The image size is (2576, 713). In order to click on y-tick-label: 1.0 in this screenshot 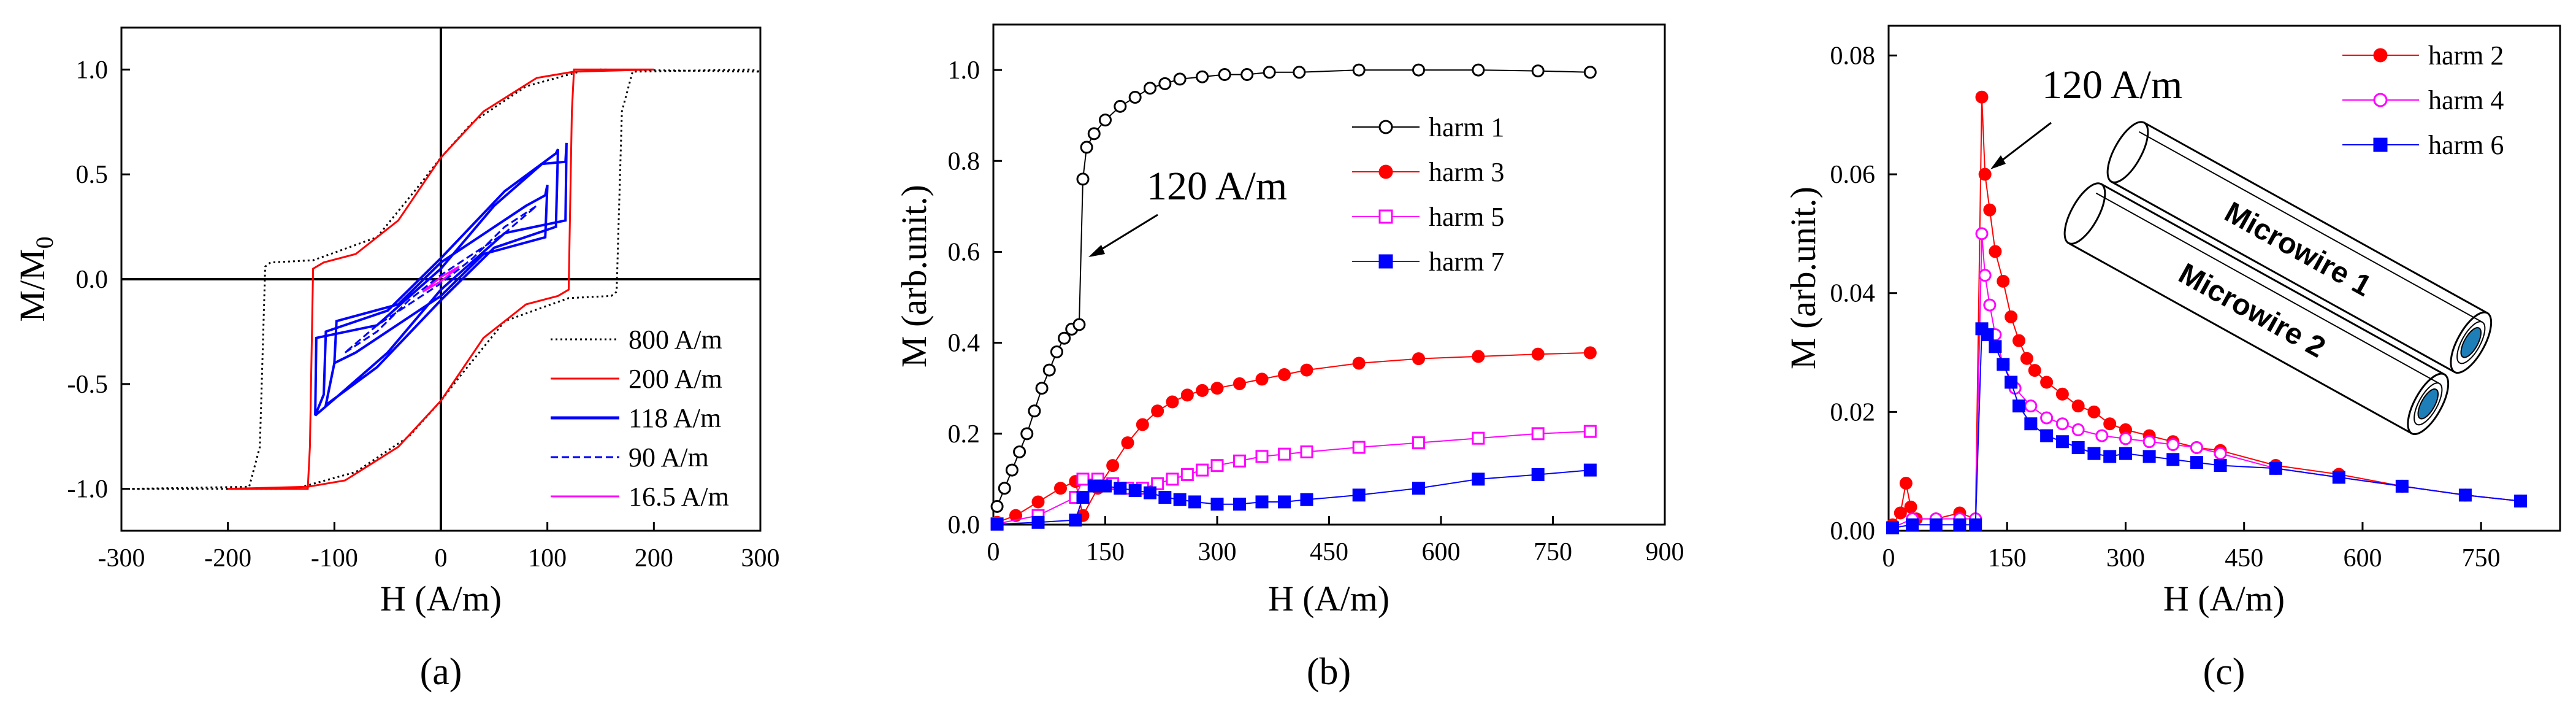, I will do `click(92, 70)`.